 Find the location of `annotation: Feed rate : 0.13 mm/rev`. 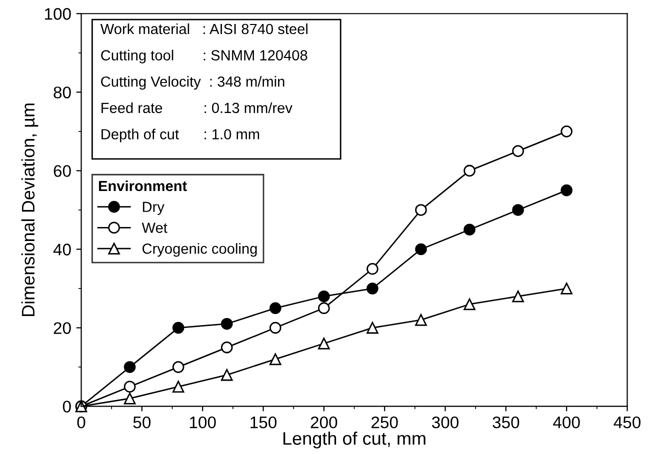

annotation: Feed rate : 0.13 mm/rev is located at coordinates (197, 108).